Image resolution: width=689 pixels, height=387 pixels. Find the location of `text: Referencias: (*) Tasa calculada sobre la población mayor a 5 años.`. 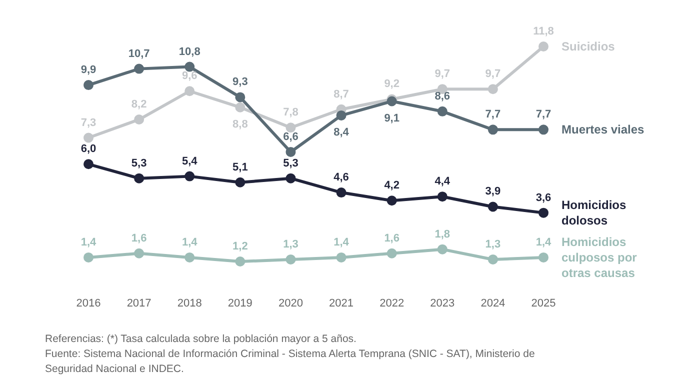

text: Referencias: (*) Tasa calculada sobre la población mayor a 5 años. is located at coordinates (200, 339).